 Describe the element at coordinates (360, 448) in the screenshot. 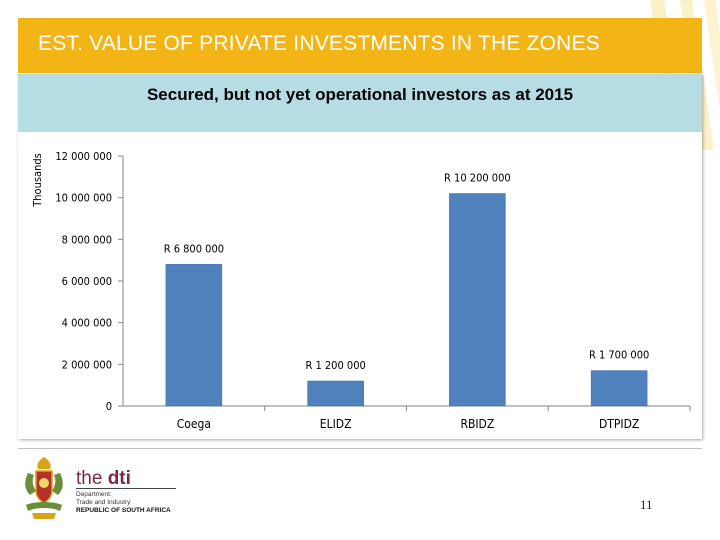

I see `footer-divider` at that location.